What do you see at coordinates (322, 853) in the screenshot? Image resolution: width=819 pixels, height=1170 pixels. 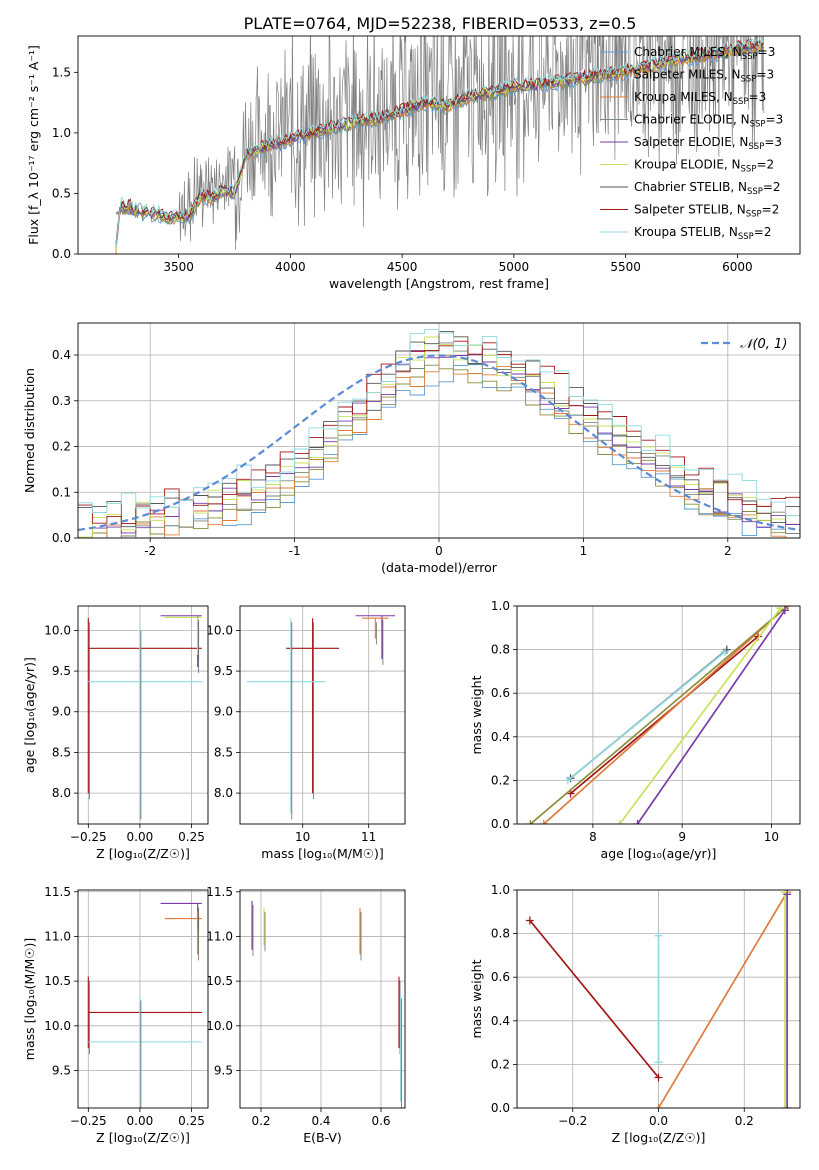 I see `mass_age-xlabel: mass [log₁₀(M/M☉)]` at bounding box center [322, 853].